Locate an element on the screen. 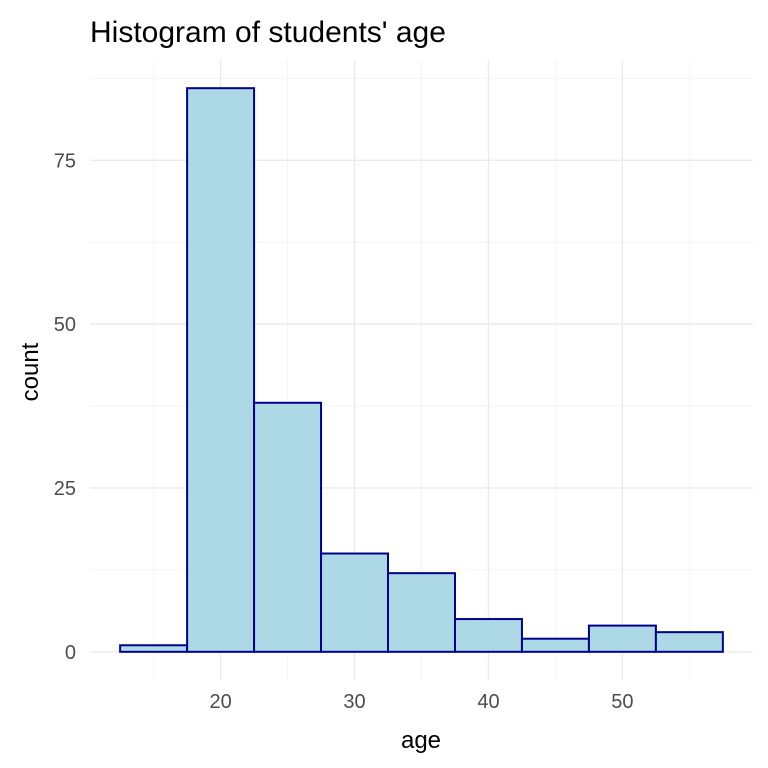 This screenshot has width=768, height=768. chart-title: Histogram of students' age is located at coordinates (268, 32).